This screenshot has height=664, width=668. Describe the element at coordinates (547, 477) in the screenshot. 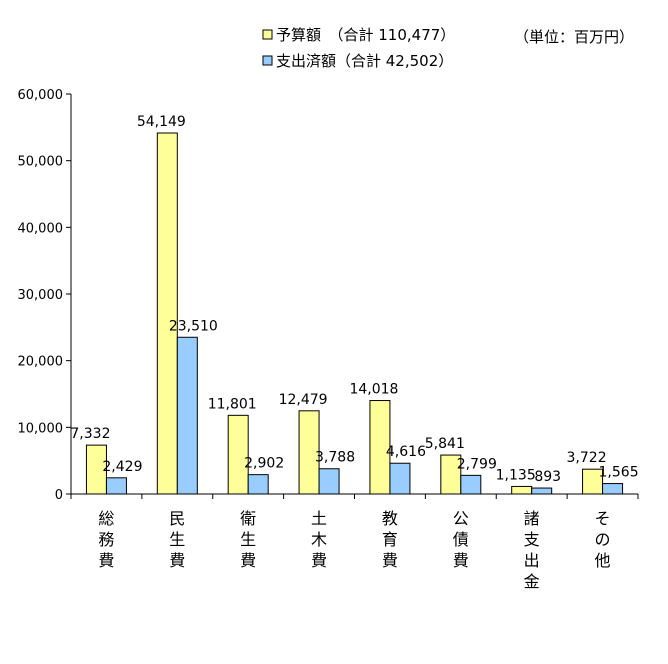

I see `data-label-spent: 893` at that location.